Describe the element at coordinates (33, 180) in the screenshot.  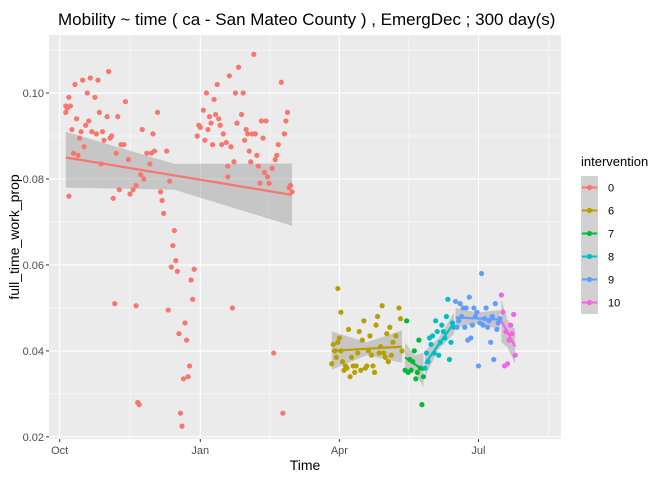
I see `y-tick-label: 0.08` at that location.